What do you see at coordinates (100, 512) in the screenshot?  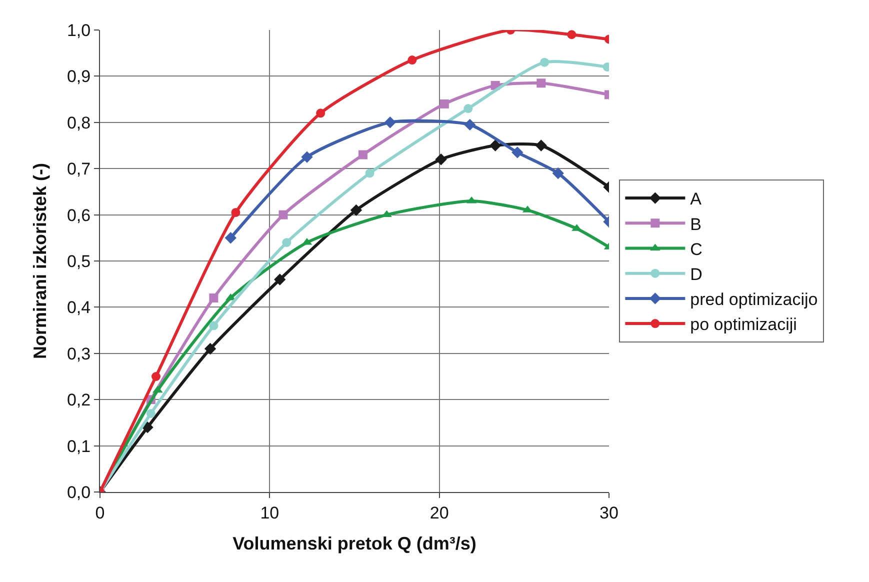 I see `x-tick-label: 0` at bounding box center [100, 512].